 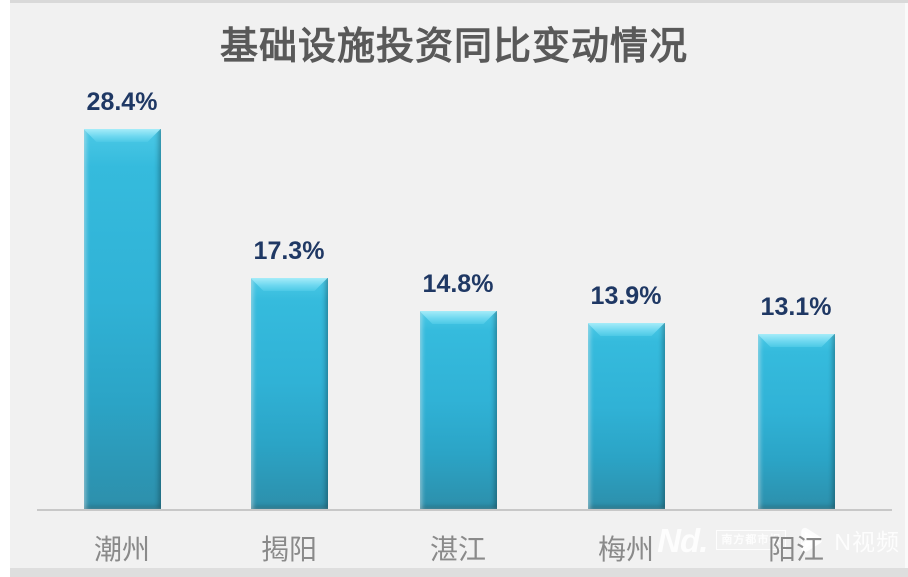 I want to click on bar-category-label: 揭阳, so click(x=288, y=549).